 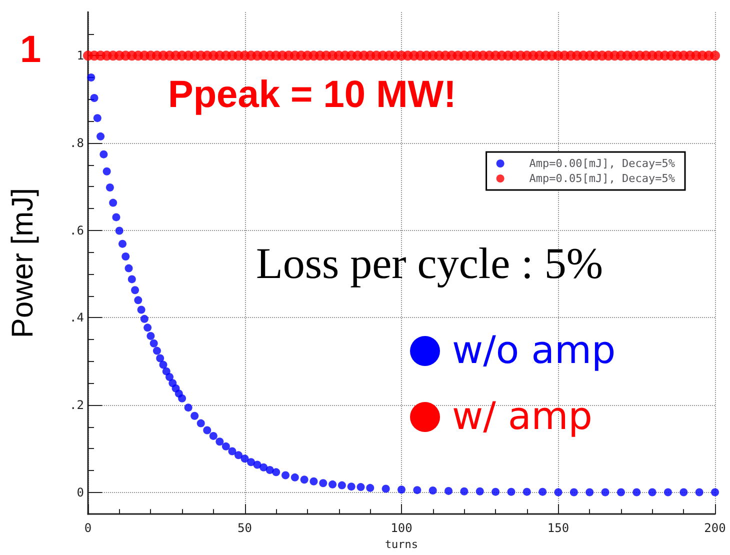 What do you see at coordinates (534, 350) in the screenshot?
I see `annotation: w/o amp` at bounding box center [534, 350].